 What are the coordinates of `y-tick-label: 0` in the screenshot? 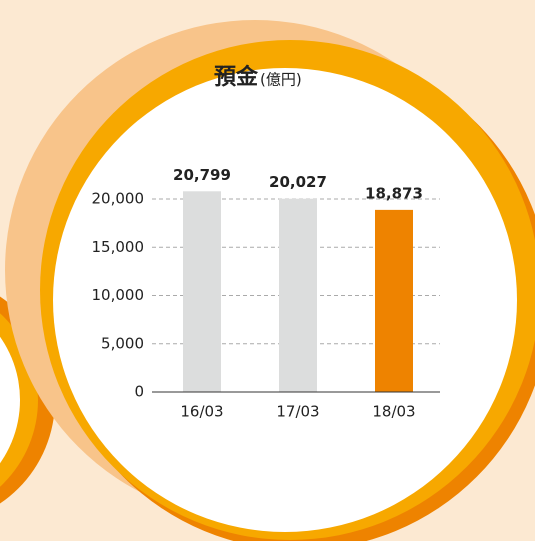 It's located at (139, 392).